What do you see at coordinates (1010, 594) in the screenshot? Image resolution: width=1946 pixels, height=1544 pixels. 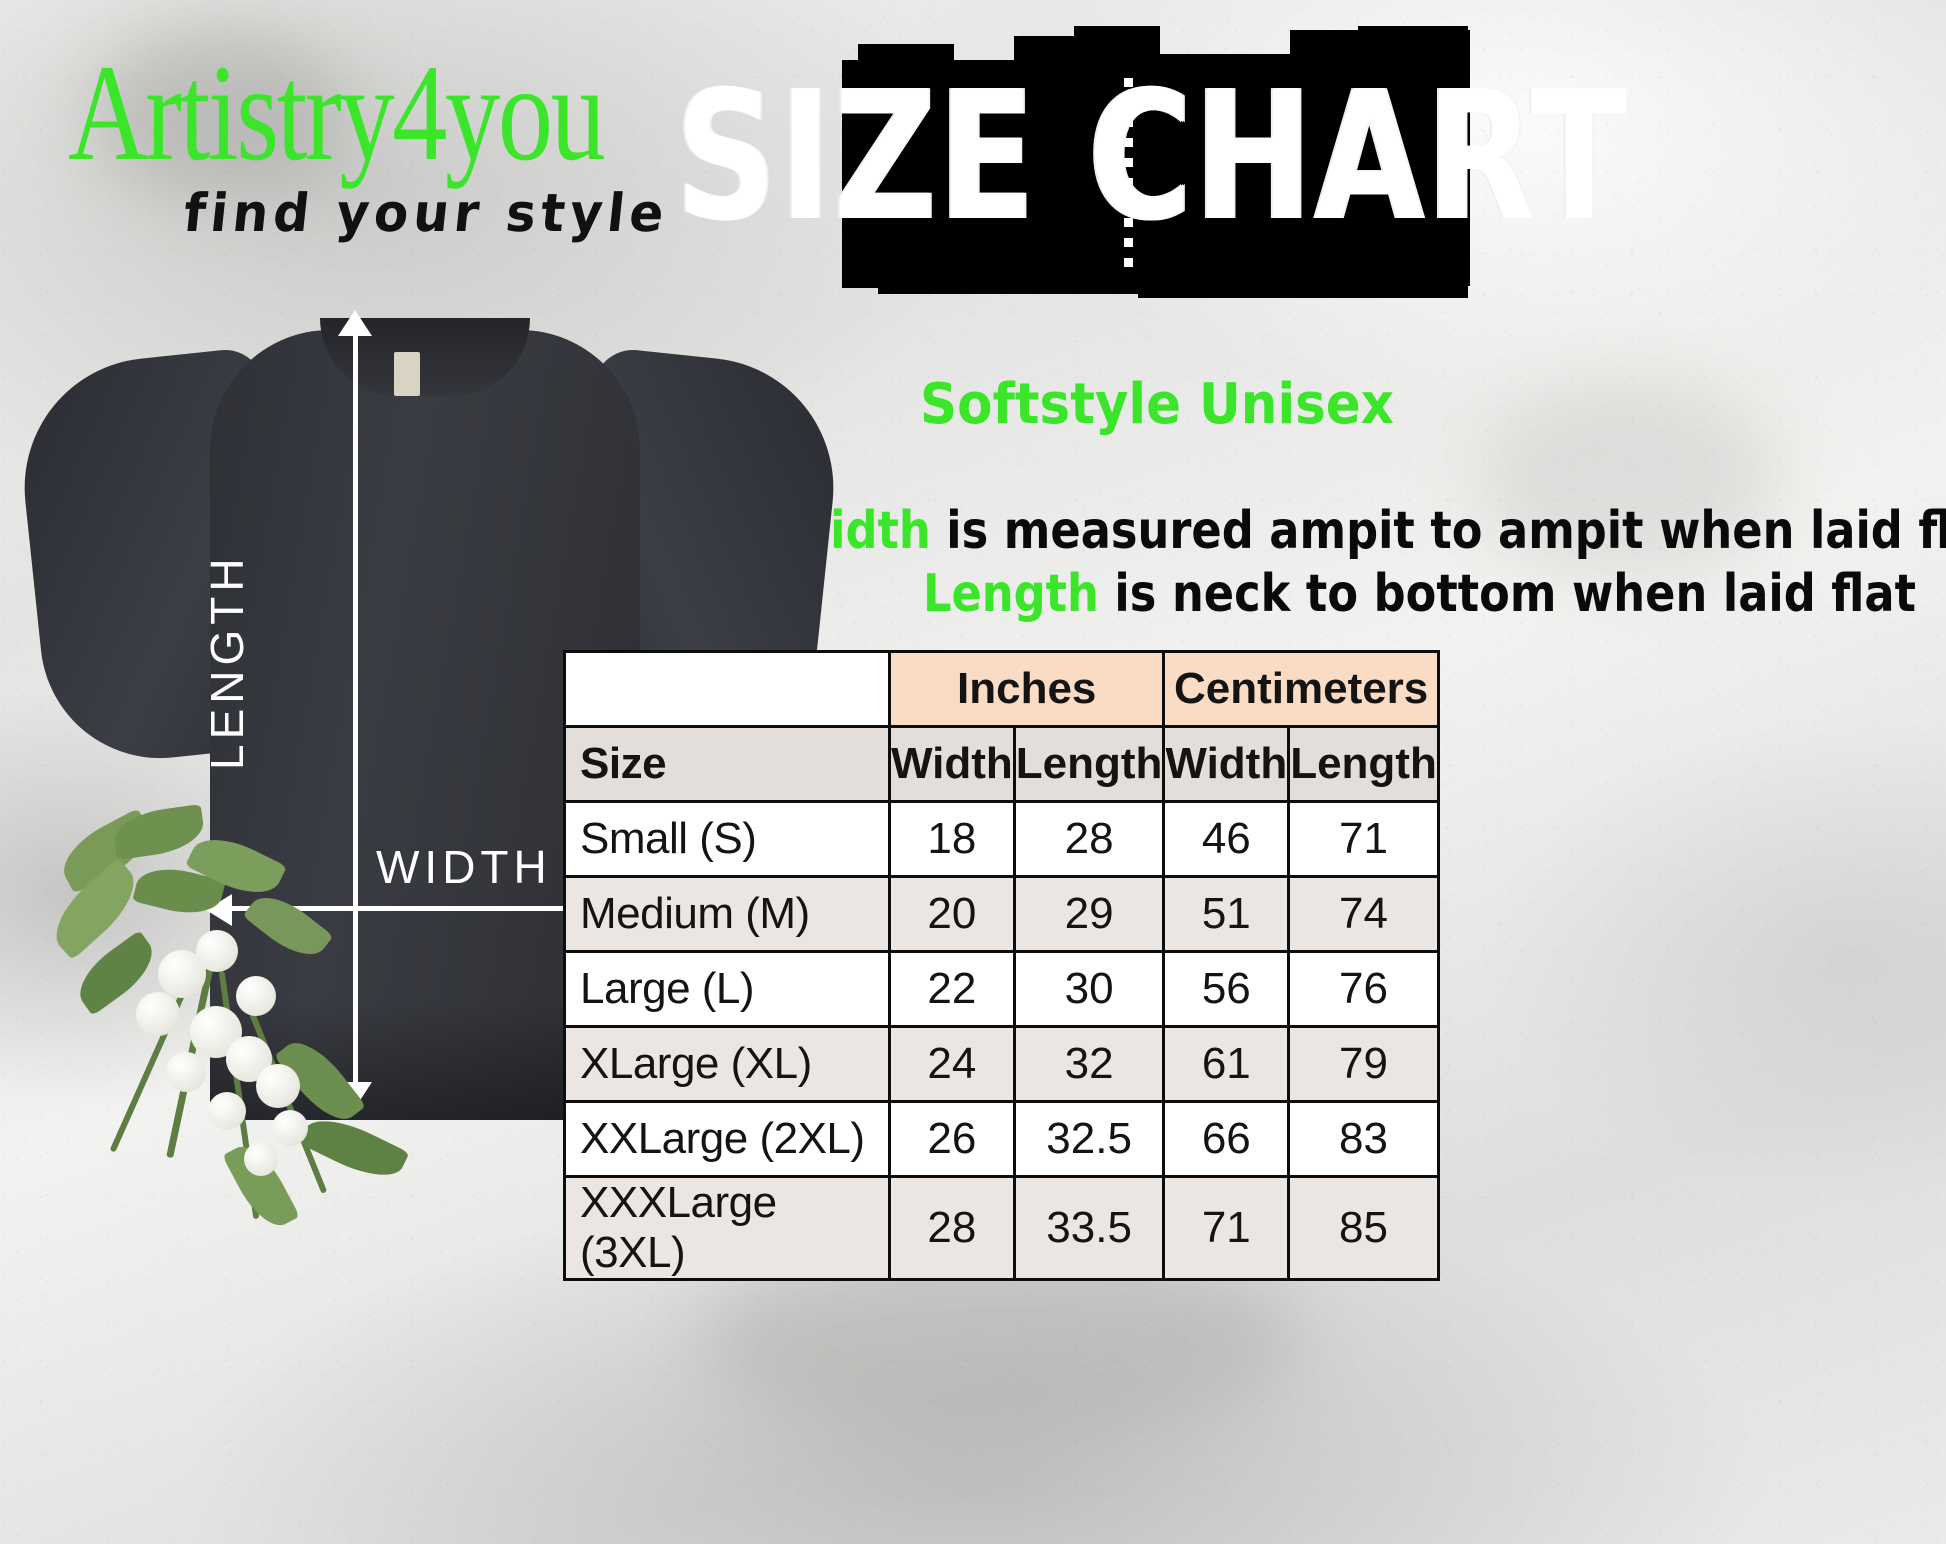 I see `instruction-keyword-length: Length` at bounding box center [1010, 594].